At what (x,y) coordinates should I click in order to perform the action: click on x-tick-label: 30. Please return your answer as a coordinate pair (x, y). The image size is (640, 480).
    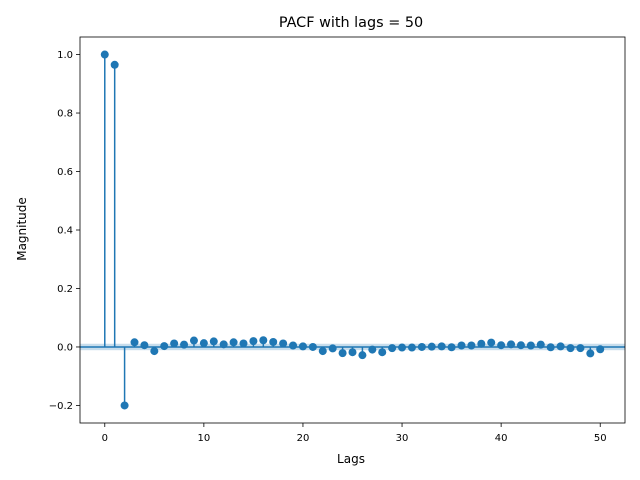
    Looking at the image, I should click on (402, 438).